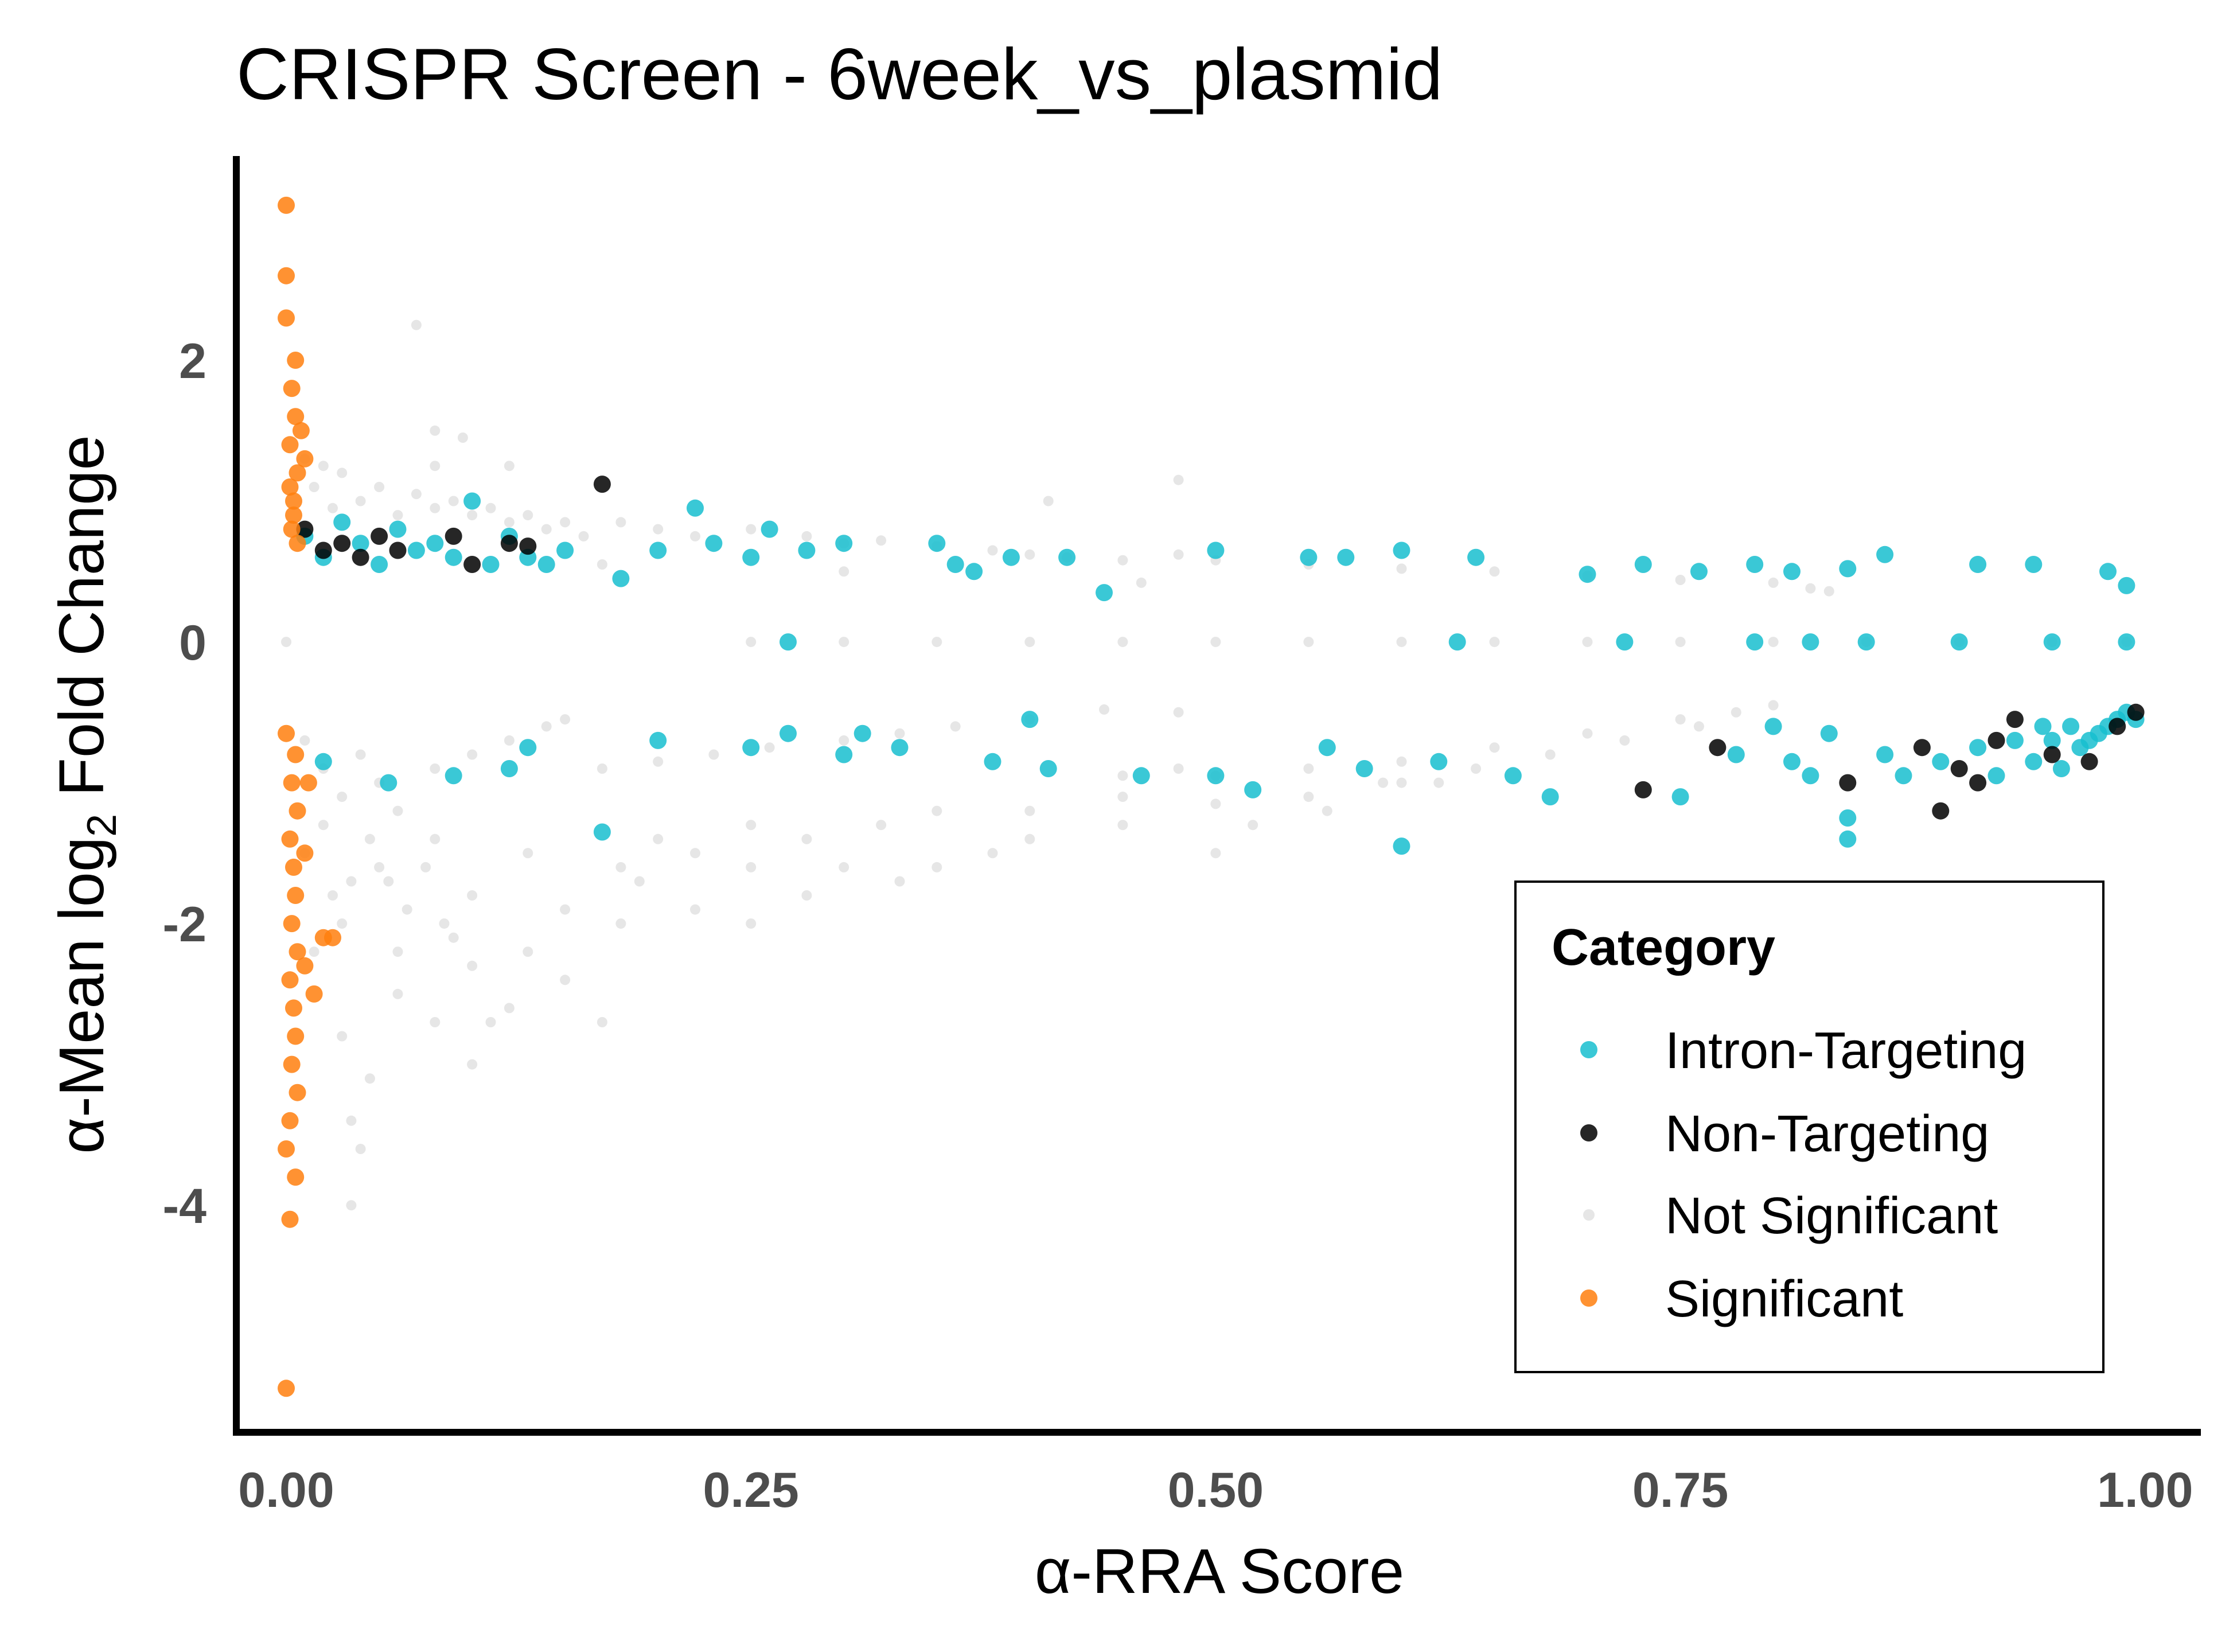 Image resolution: width=2237 pixels, height=1652 pixels. What do you see at coordinates (1588, 1049) in the screenshot?
I see `legend-key-intron-targeting` at bounding box center [1588, 1049].